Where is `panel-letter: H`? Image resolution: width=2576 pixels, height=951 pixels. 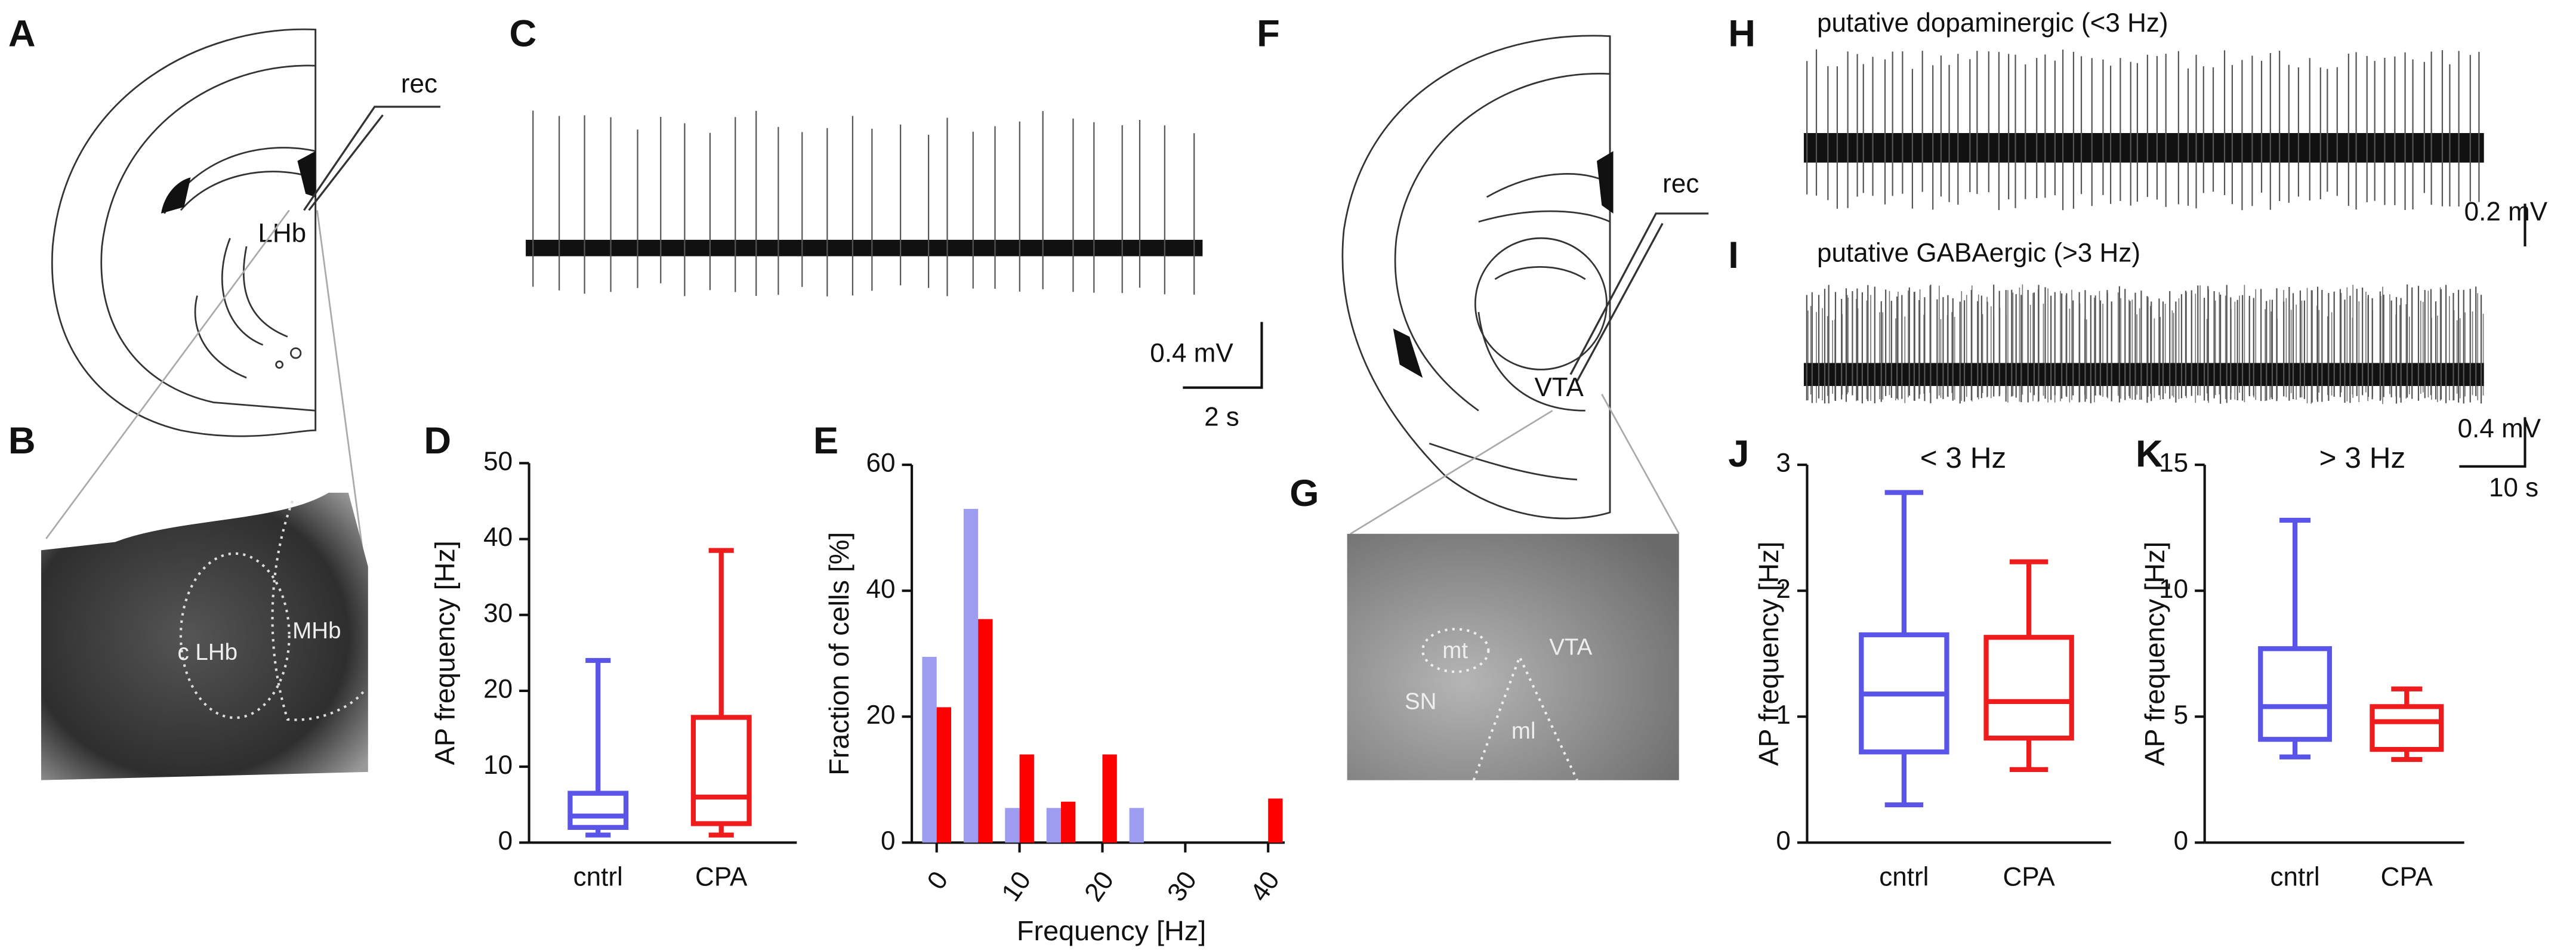 panel-letter: H is located at coordinates (1742, 33).